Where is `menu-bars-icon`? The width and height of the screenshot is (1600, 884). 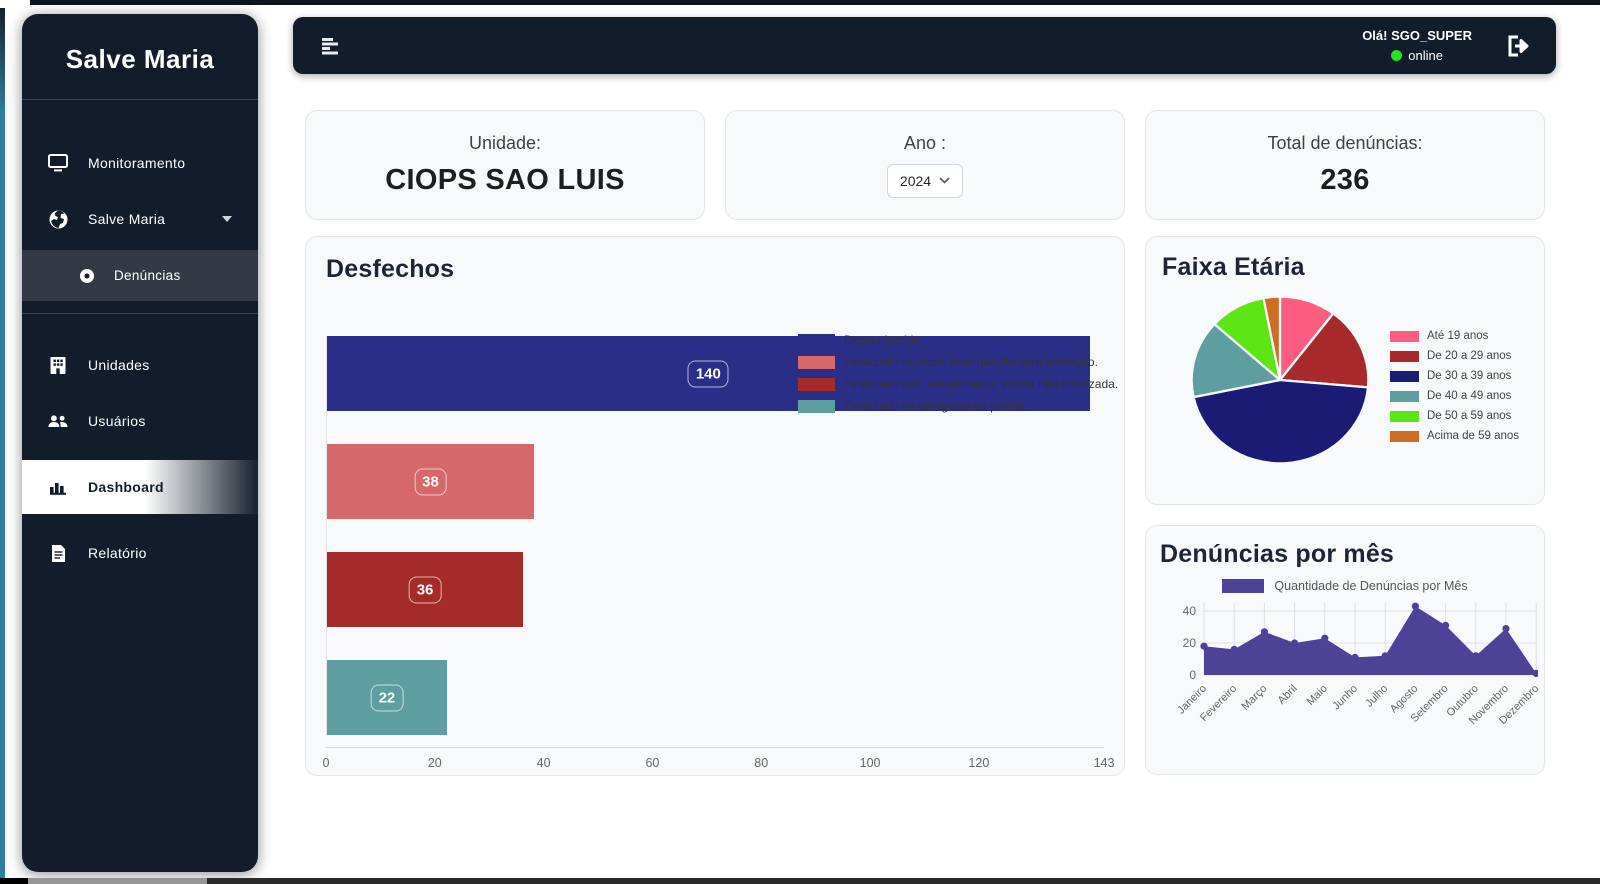 menu-bars-icon is located at coordinates (330, 45).